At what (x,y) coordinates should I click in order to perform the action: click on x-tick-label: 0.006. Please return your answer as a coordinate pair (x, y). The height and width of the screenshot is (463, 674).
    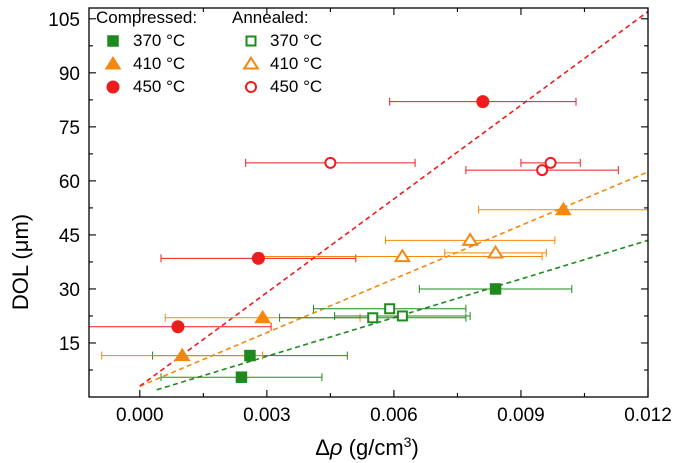
    Looking at the image, I should click on (394, 415).